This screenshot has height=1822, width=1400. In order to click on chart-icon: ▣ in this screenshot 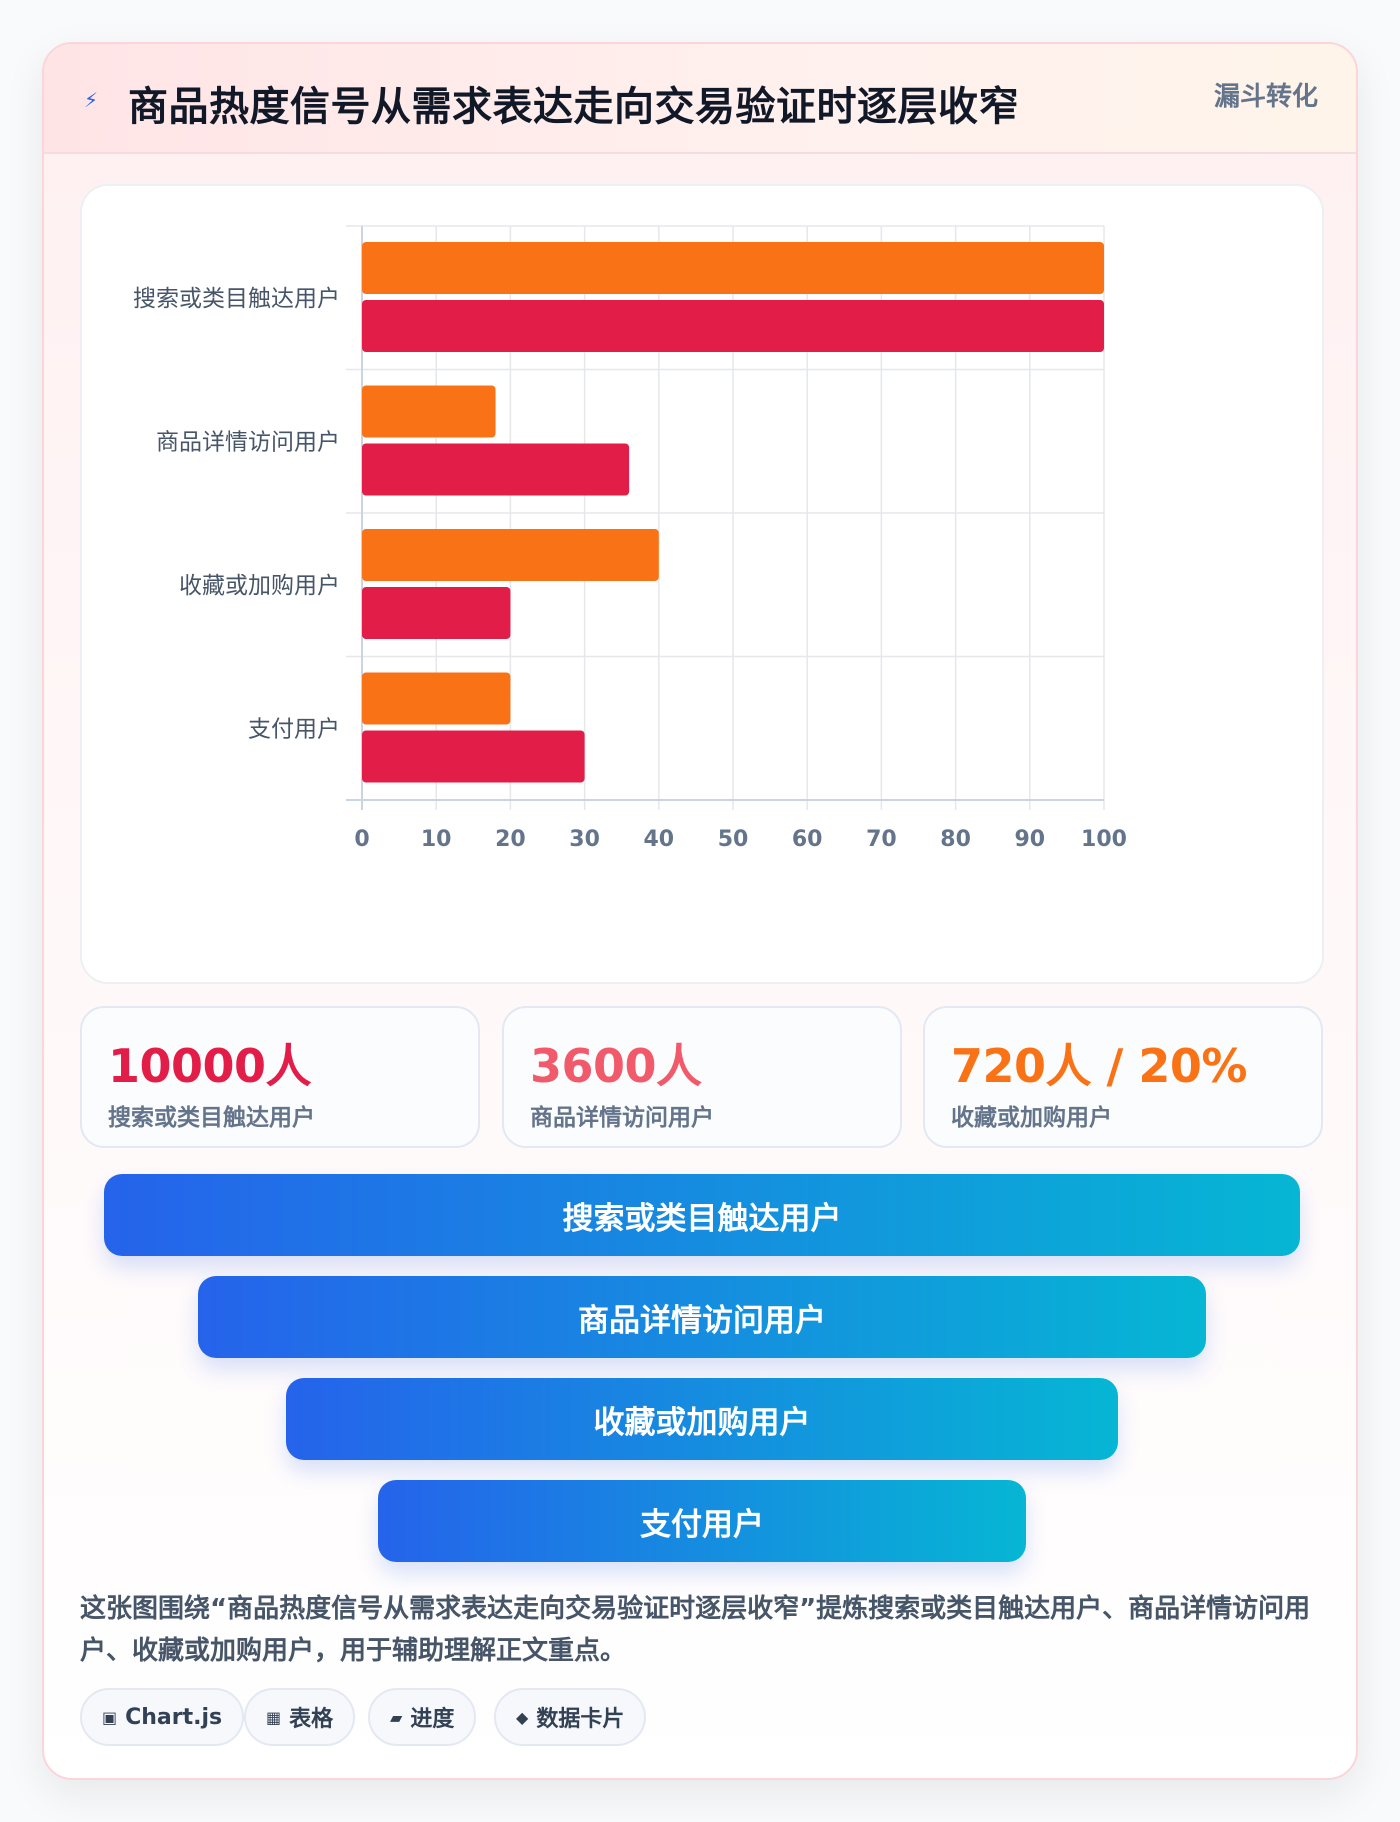, I will do `click(110, 1717)`.